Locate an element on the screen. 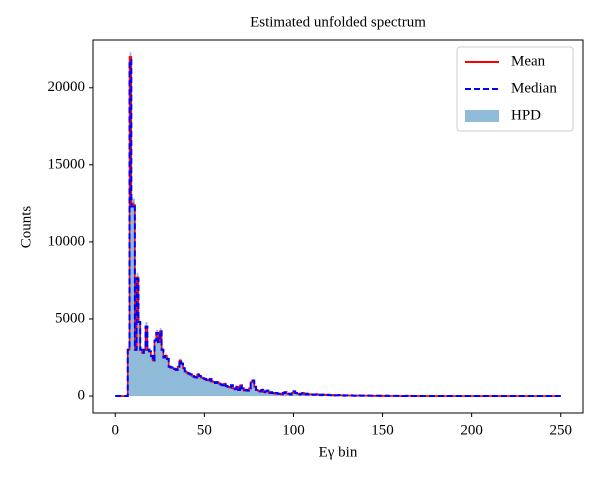 This screenshot has width=600, height=480. x-tick-label: 100 is located at coordinates (293, 430).